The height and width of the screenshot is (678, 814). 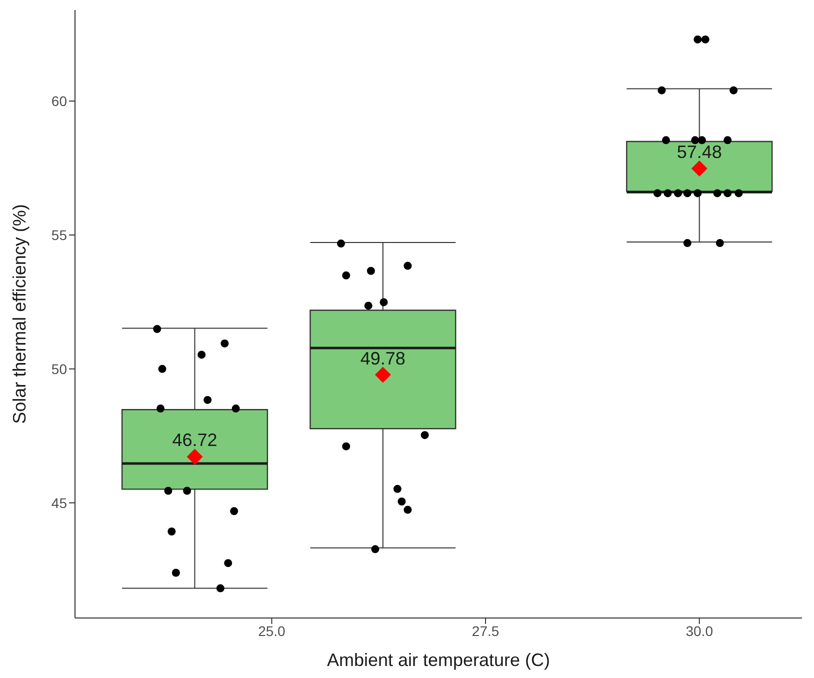 What do you see at coordinates (59, 234) in the screenshot?
I see `y-tick-label: 55` at bounding box center [59, 234].